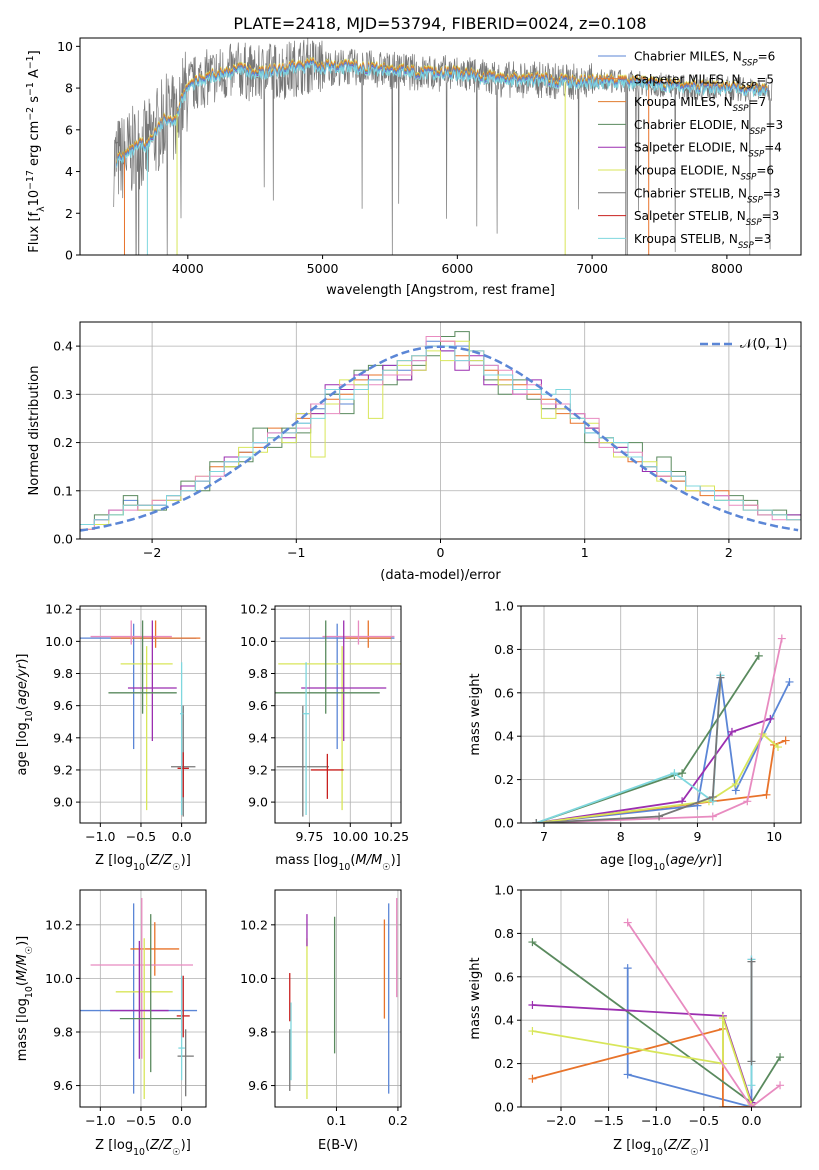 The width and height of the screenshot is (819, 1170). I want to click on legend-label: 𝒩(0, 1), so click(763, 344).